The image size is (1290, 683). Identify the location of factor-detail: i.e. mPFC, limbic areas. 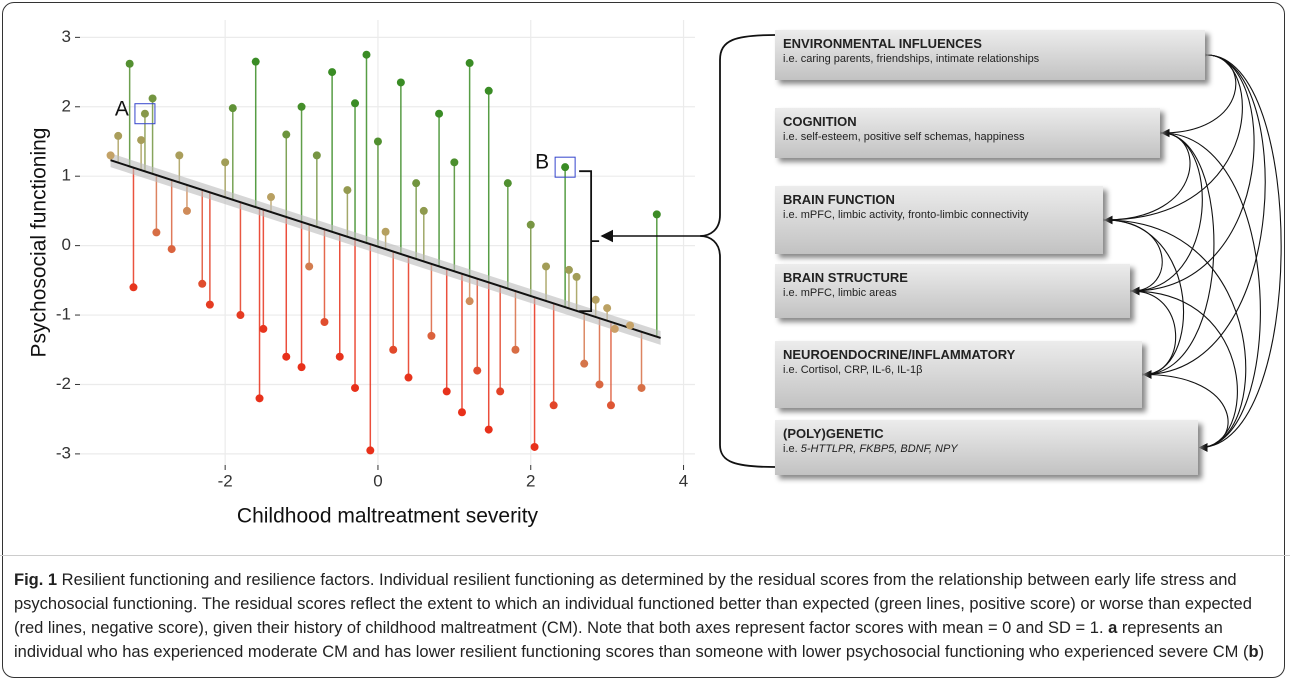
(952, 293).